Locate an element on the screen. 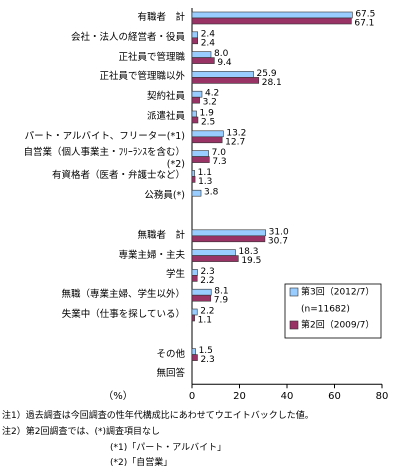  value-label: 2.5 is located at coordinates (208, 123).